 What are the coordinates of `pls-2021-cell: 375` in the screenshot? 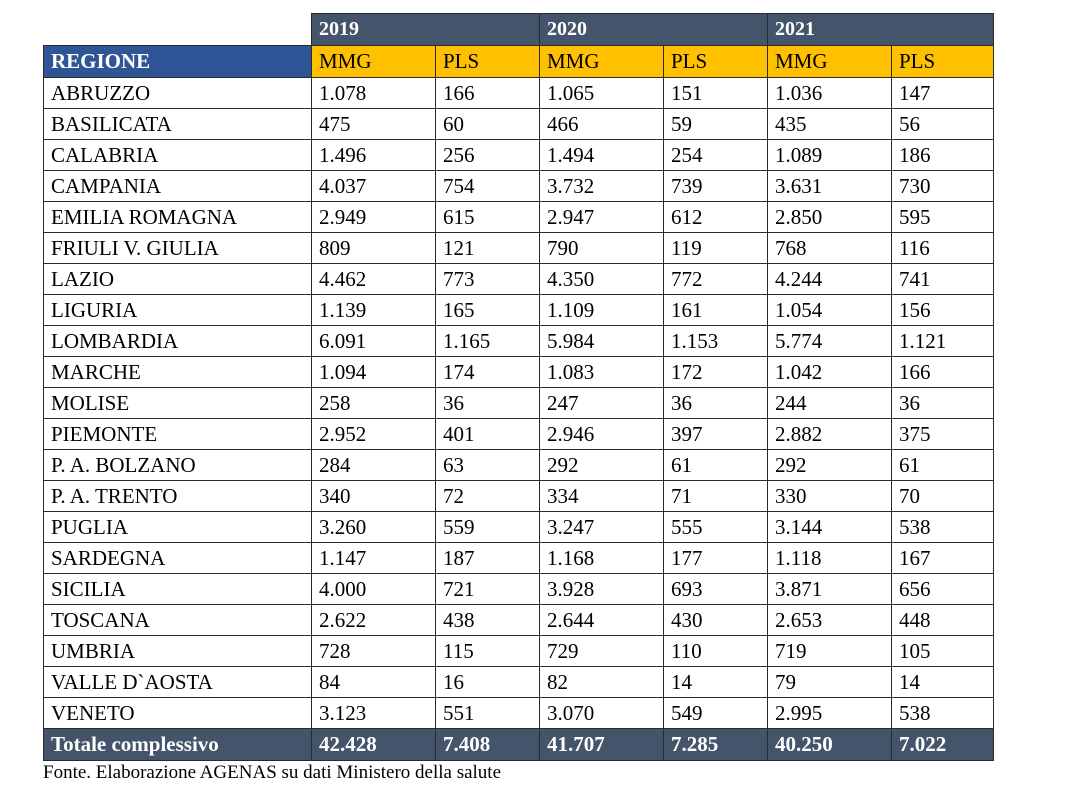 It's located at (942, 434).